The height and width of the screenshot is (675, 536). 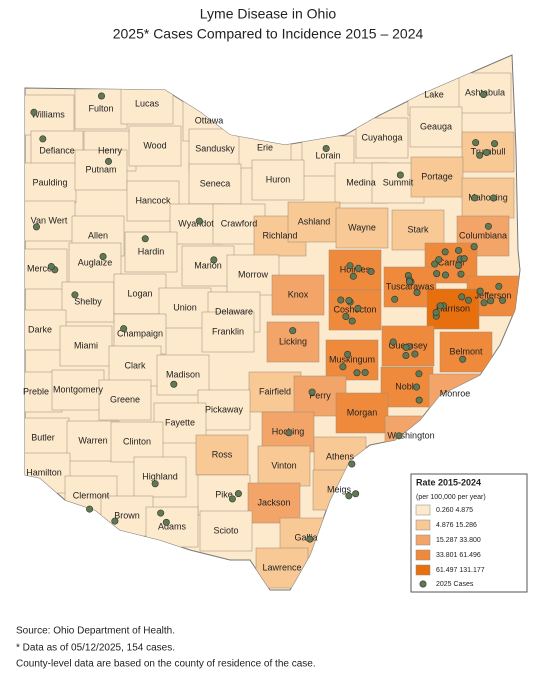 What do you see at coordinates (43, 437) in the screenshot?
I see `county-label: Butler` at bounding box center [43, 437].